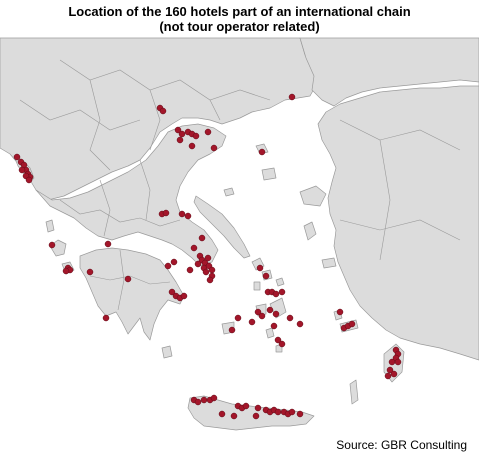  I want to click on lesvos, so click(313, 196).